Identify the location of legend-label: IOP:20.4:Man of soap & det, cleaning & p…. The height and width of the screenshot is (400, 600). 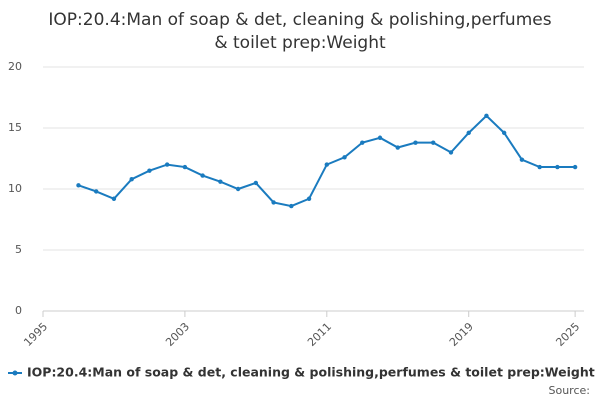
(311, 372).